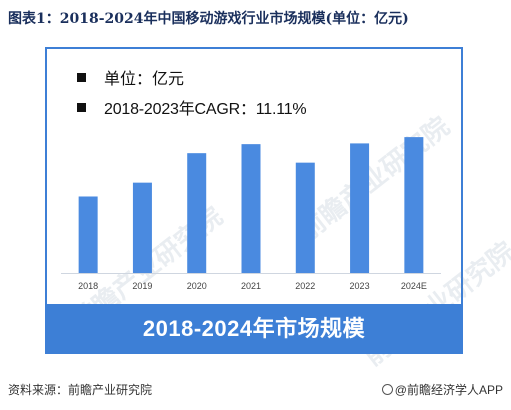 The width and height of the screenshot is (511, 410). Describe the element at coordinates (142, 227) in the screenshot. I see `bar-2019` at that location.